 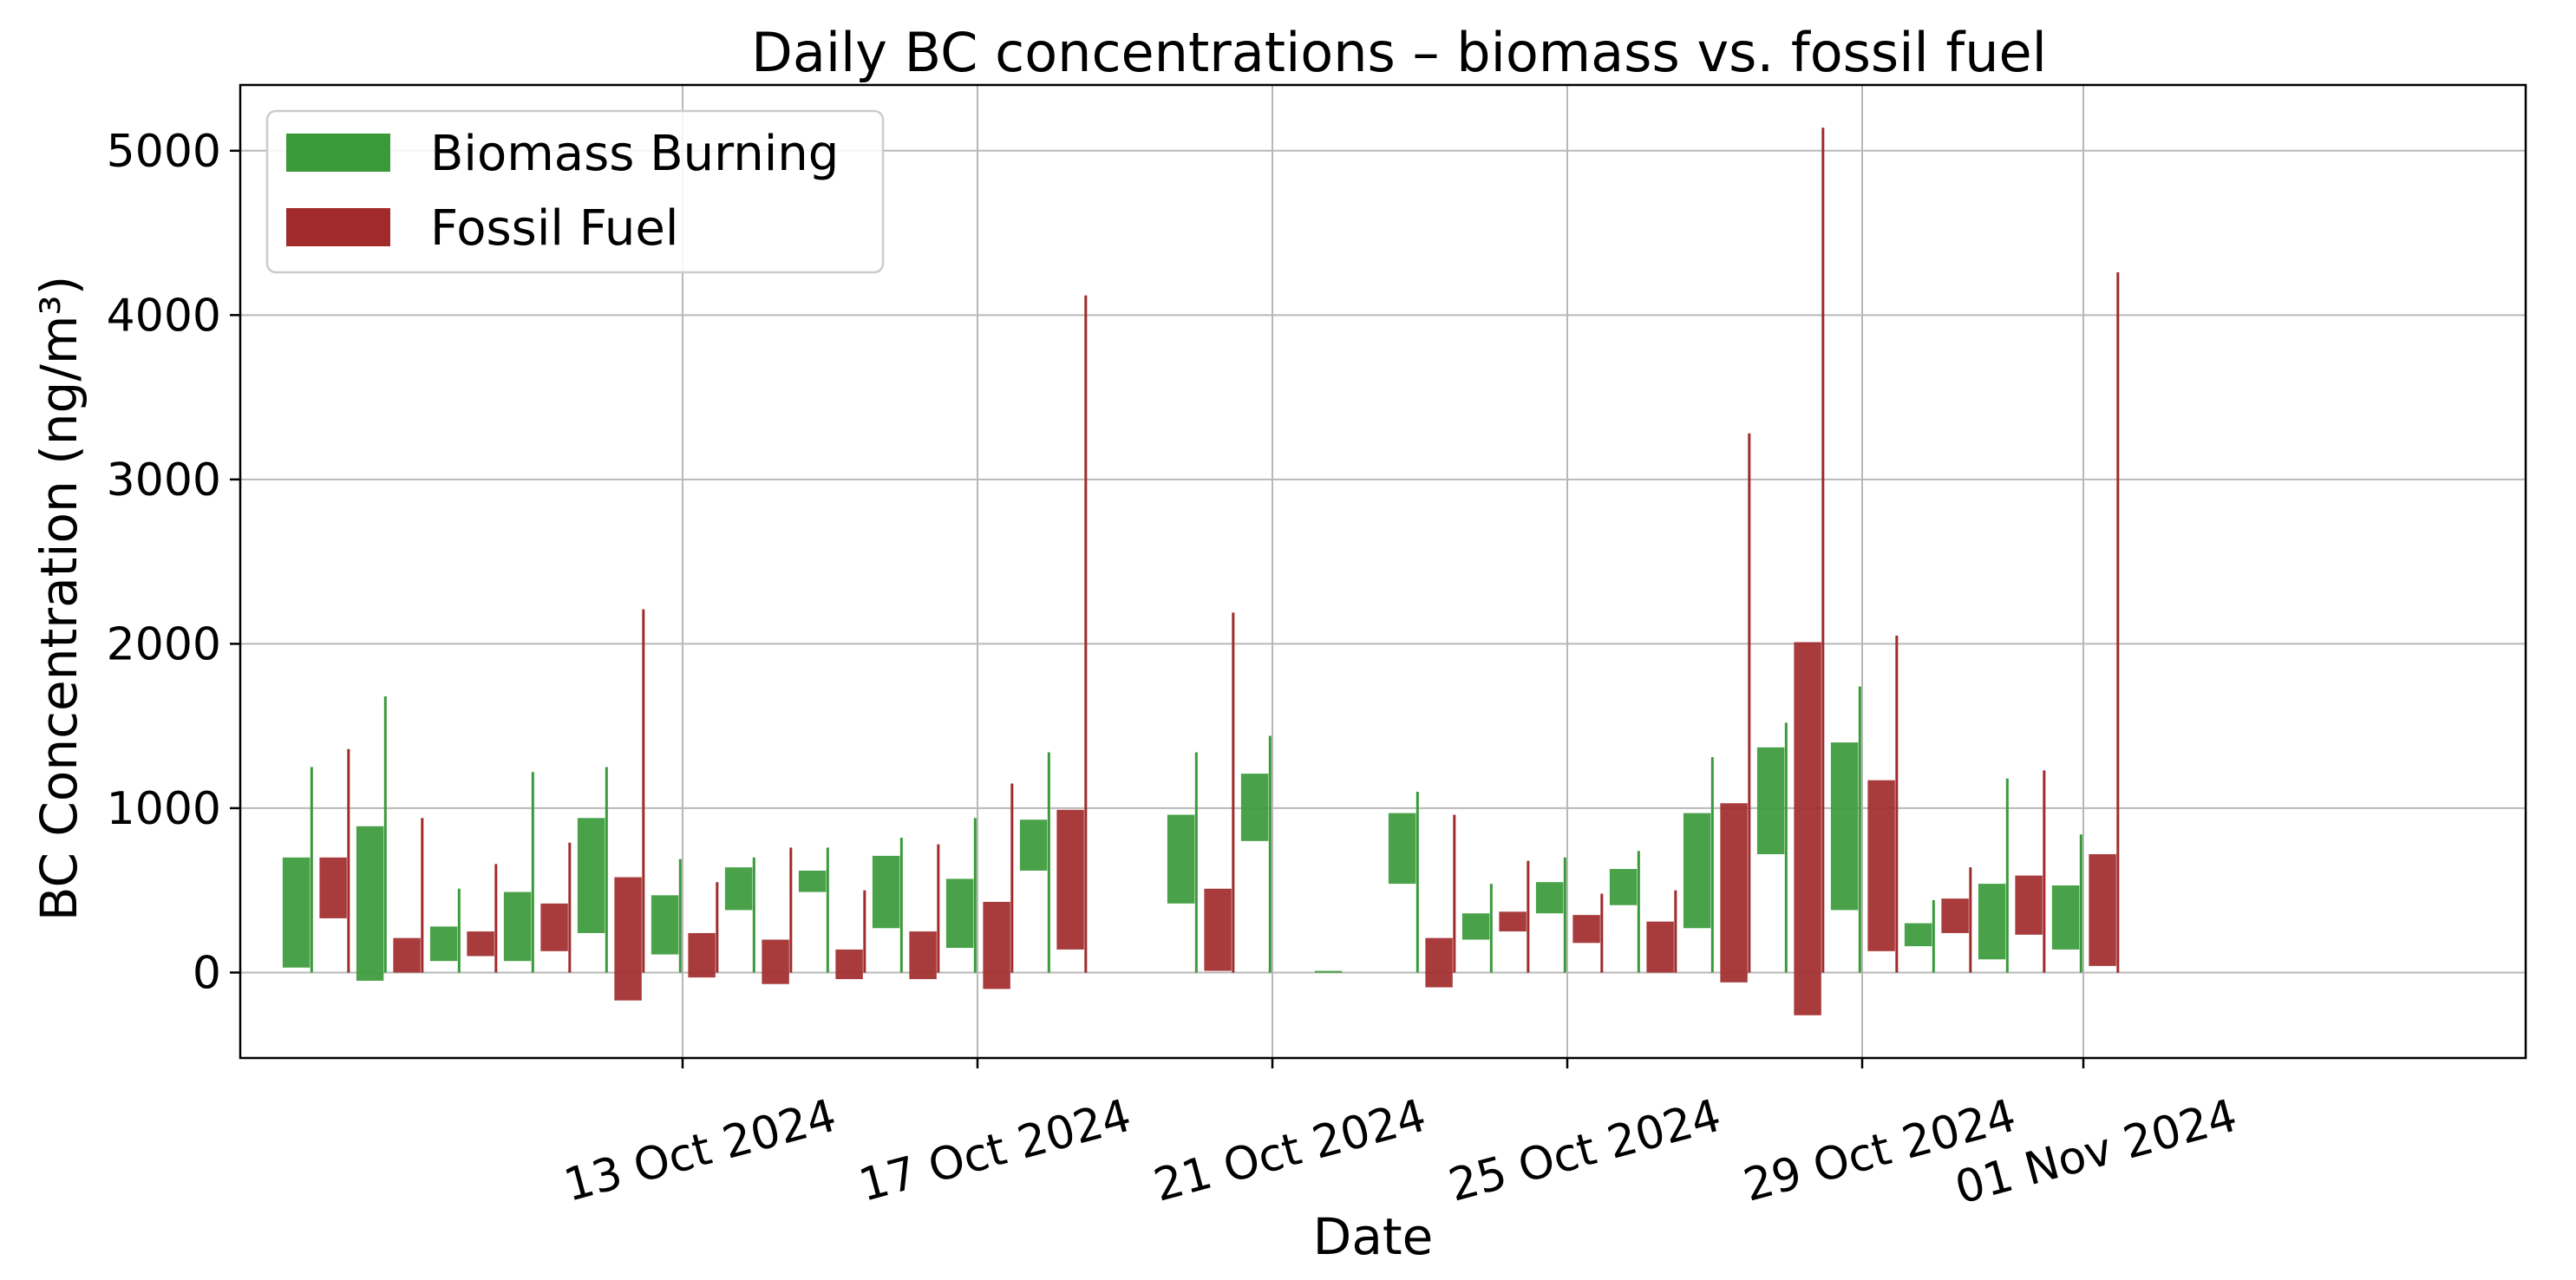 What do you see at coordinates (634, 154) in the screenshot?
I see `legend-label-biomass: Biomass Burning` at bounding box center [634, 154].